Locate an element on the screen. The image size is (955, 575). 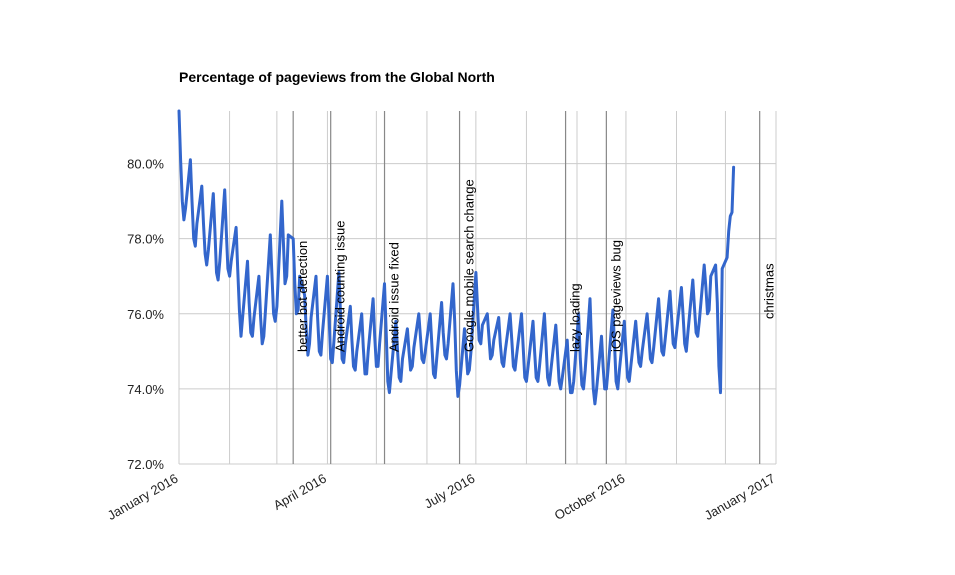
x-tick-label: April 2016 is located at coordinates (300, 492).